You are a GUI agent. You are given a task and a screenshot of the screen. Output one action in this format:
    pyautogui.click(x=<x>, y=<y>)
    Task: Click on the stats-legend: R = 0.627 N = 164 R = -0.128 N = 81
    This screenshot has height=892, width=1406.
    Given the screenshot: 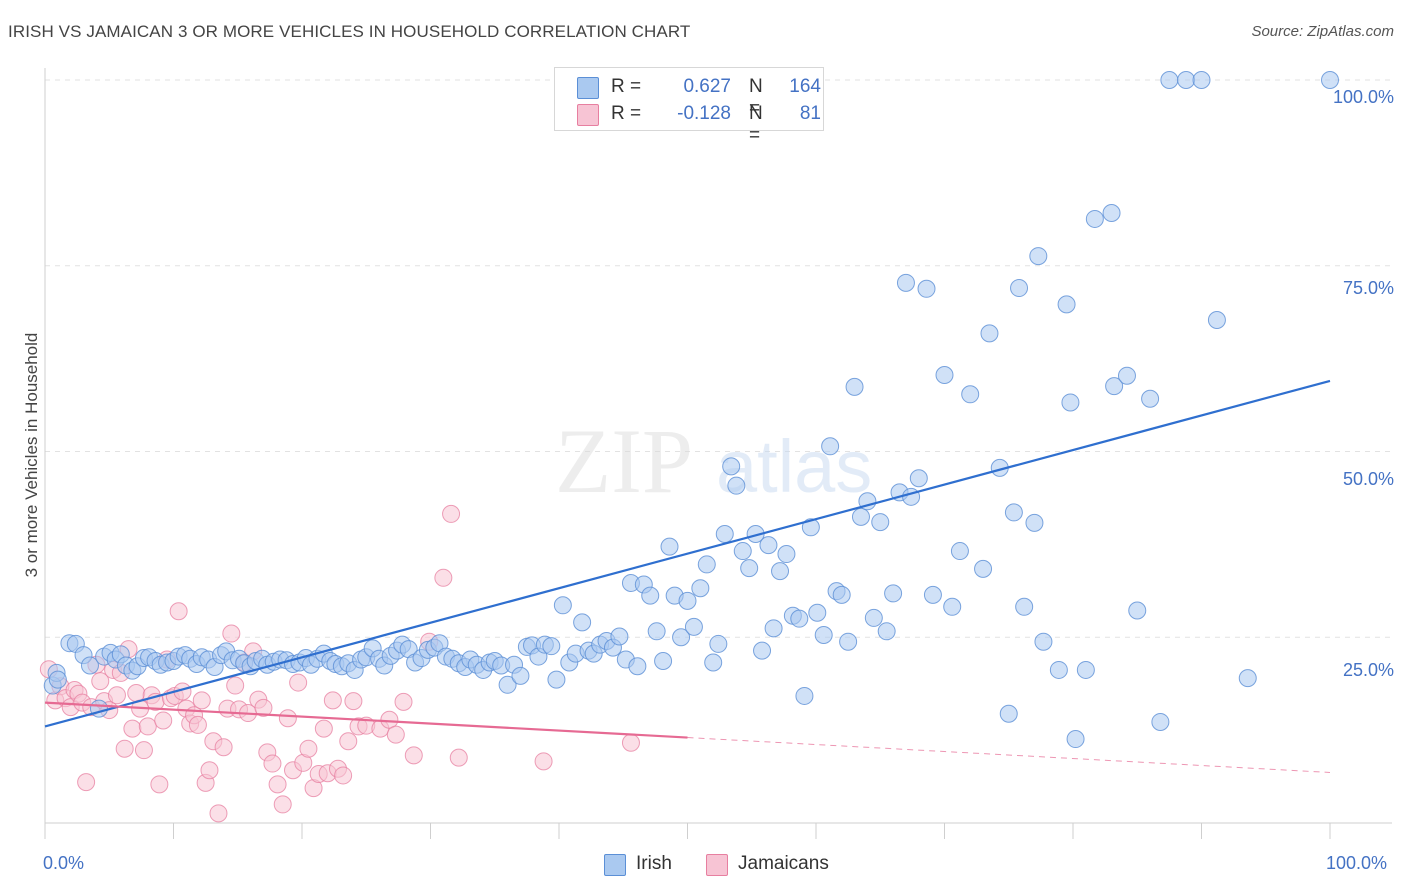 What is the action you would take?
    pyautogui.click(x=689, y=106)
    